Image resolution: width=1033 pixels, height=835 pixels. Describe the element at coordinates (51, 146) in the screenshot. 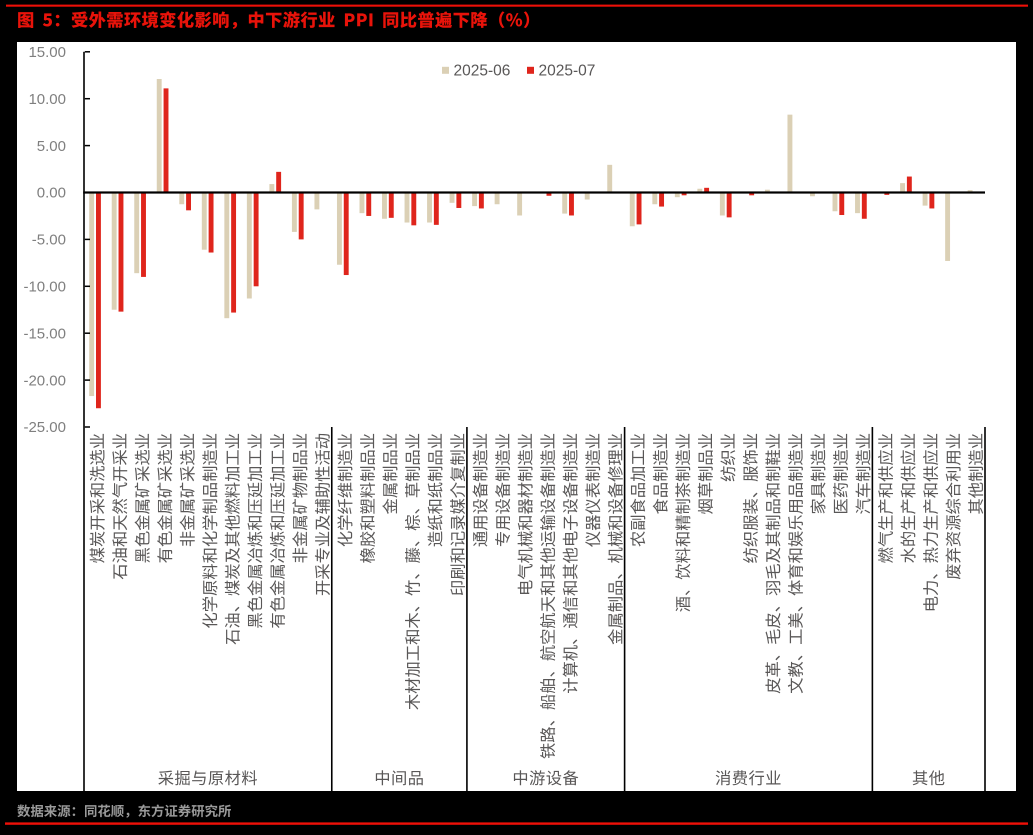

I see `svg-text: 5.00` at that location.